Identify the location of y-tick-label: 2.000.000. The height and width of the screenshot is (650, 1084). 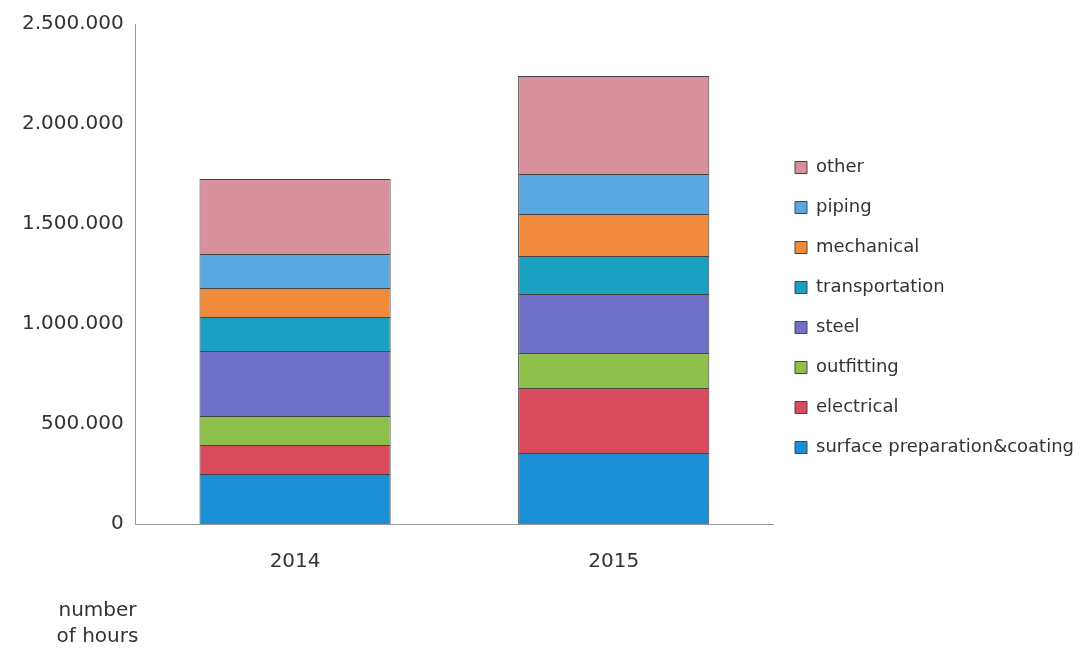
(72, 122).